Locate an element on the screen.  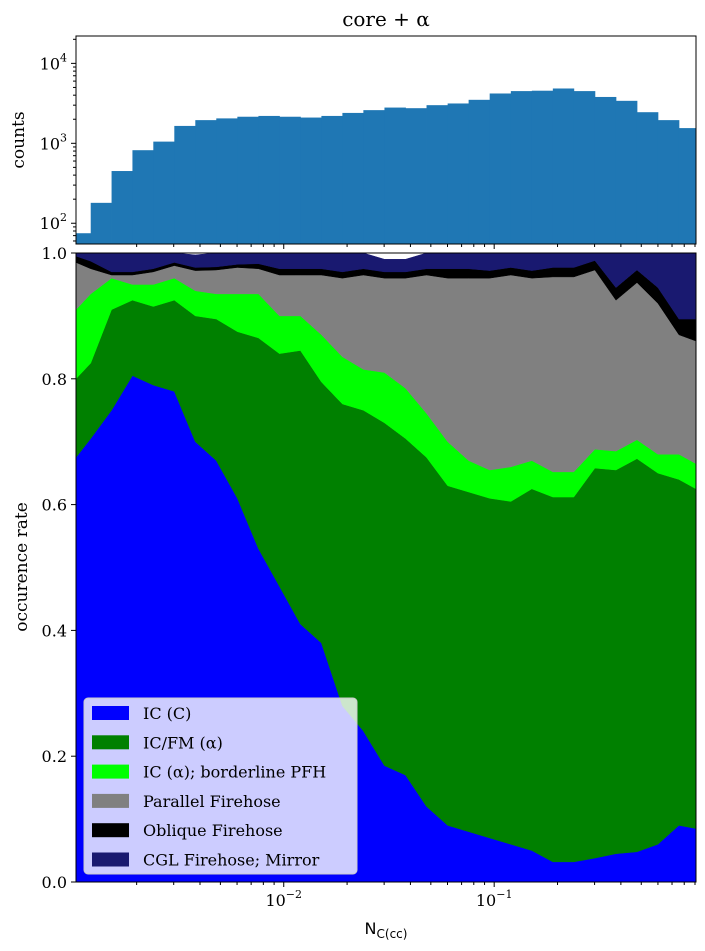
histogram-y-tick-label: 10⁴ is located at coordinates (53, 62).